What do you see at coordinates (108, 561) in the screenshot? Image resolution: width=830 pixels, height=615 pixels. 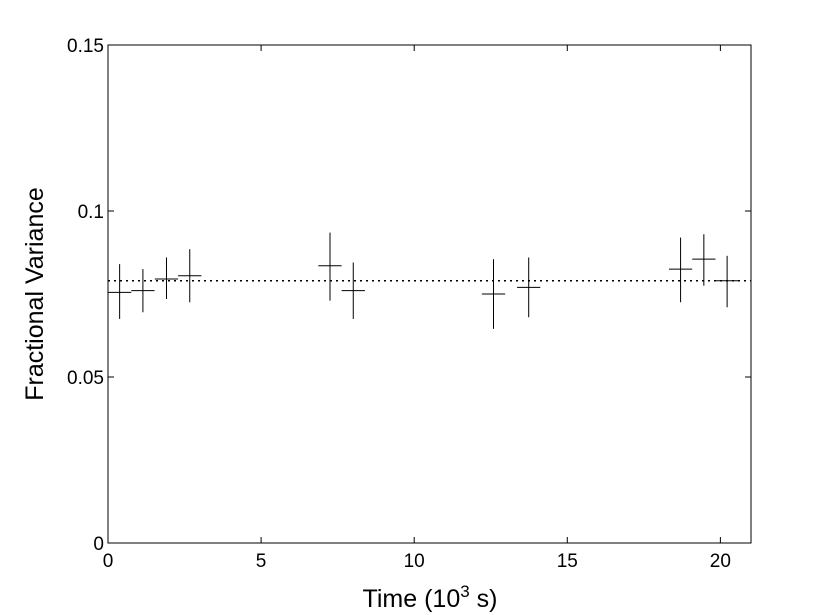 I see `x-tick-label: 0` at bounding box center [108, 561].